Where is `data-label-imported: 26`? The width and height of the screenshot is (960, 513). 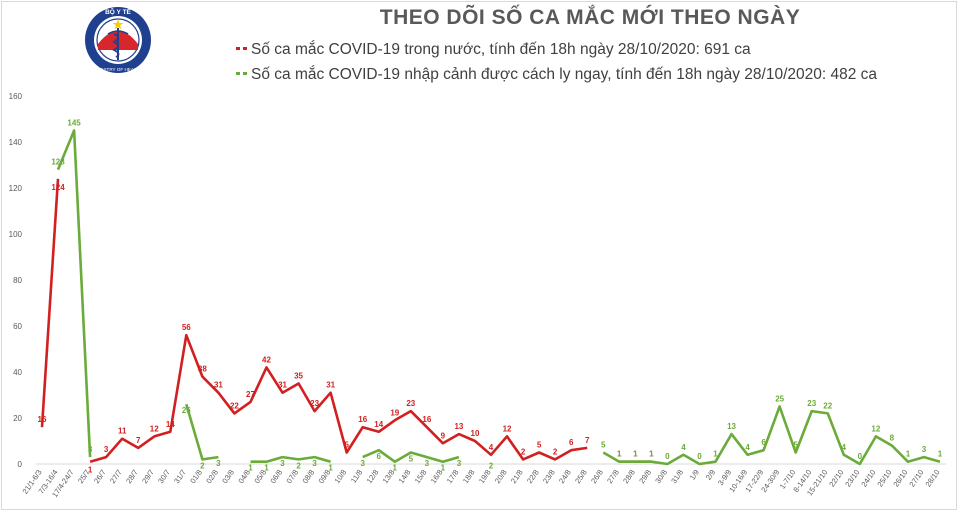 data-label-imported: 26 is located at coordinates (186, 410).